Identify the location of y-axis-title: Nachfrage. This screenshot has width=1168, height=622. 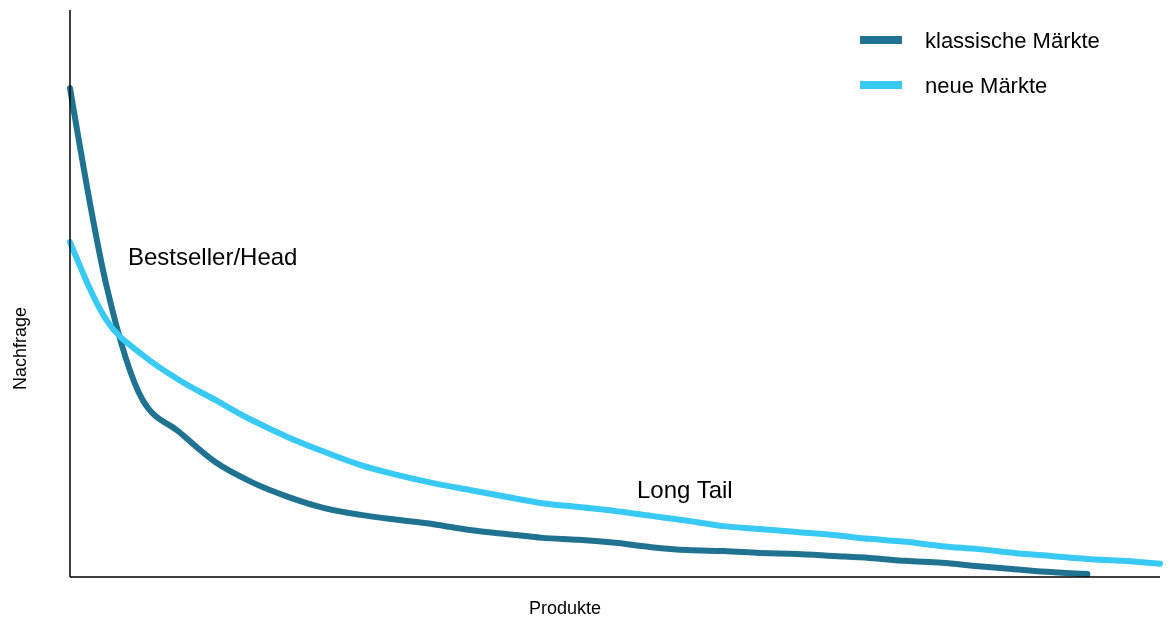
(20, 348).